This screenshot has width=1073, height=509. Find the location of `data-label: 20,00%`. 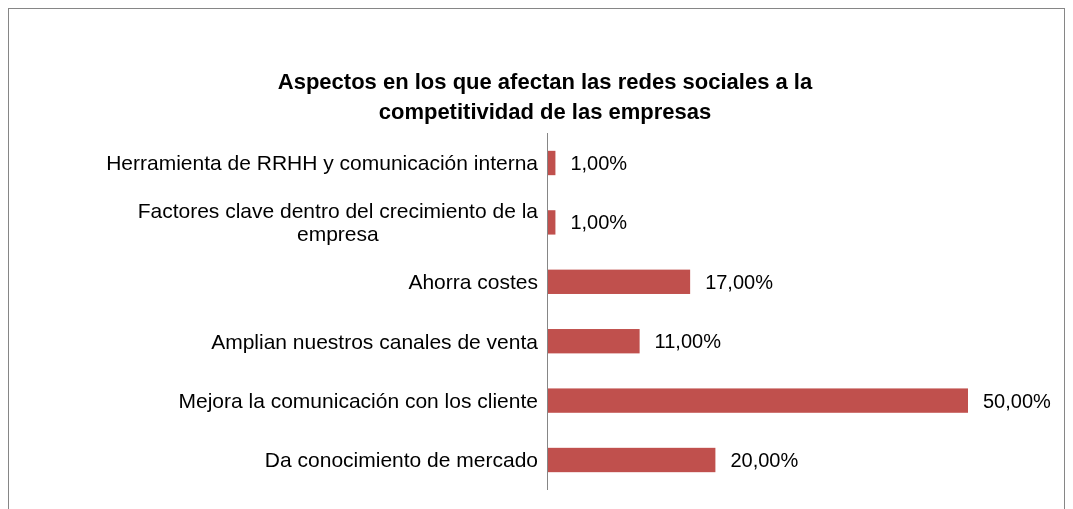

data-label: 20,00% is located at coordinates (764, 460).